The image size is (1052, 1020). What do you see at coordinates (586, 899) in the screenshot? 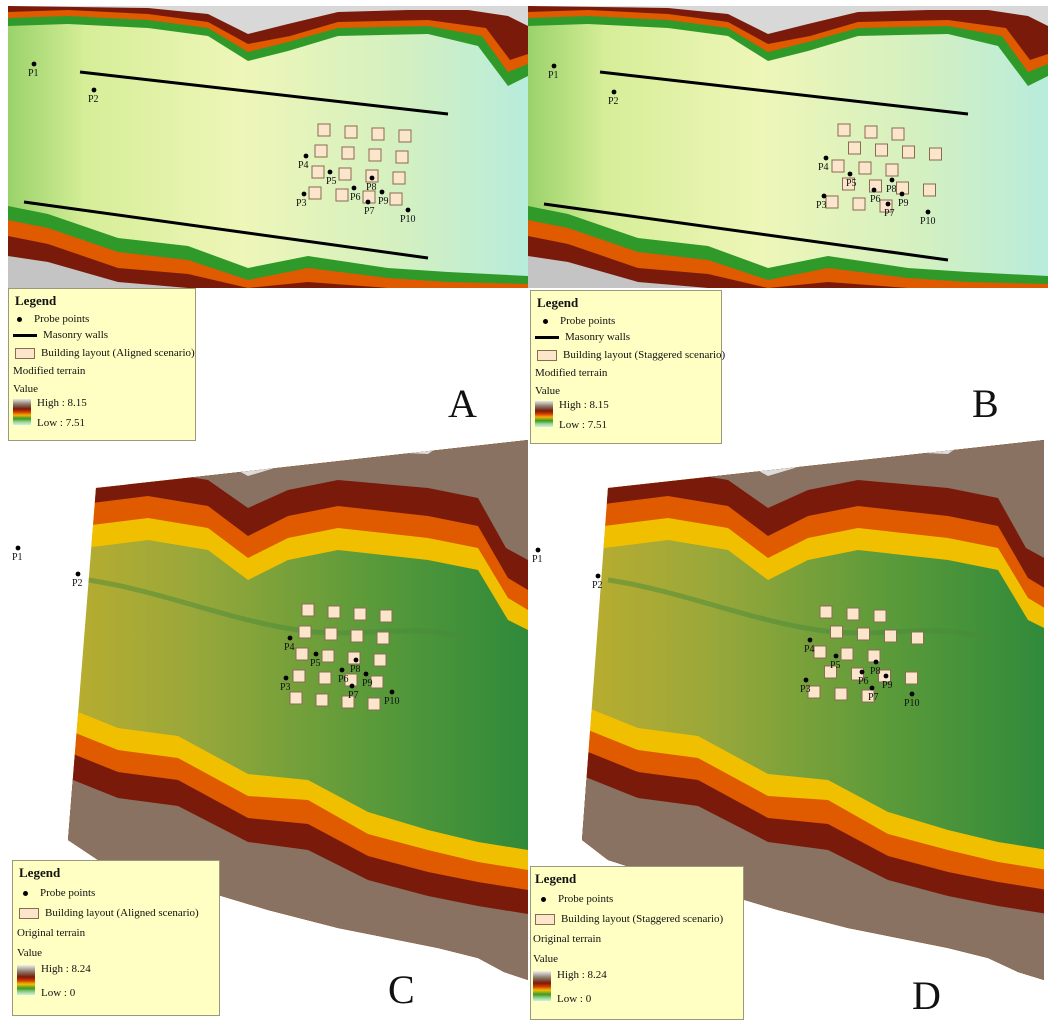
I see `legend-probe-label: Probe points` at bounding box center [586, 899].